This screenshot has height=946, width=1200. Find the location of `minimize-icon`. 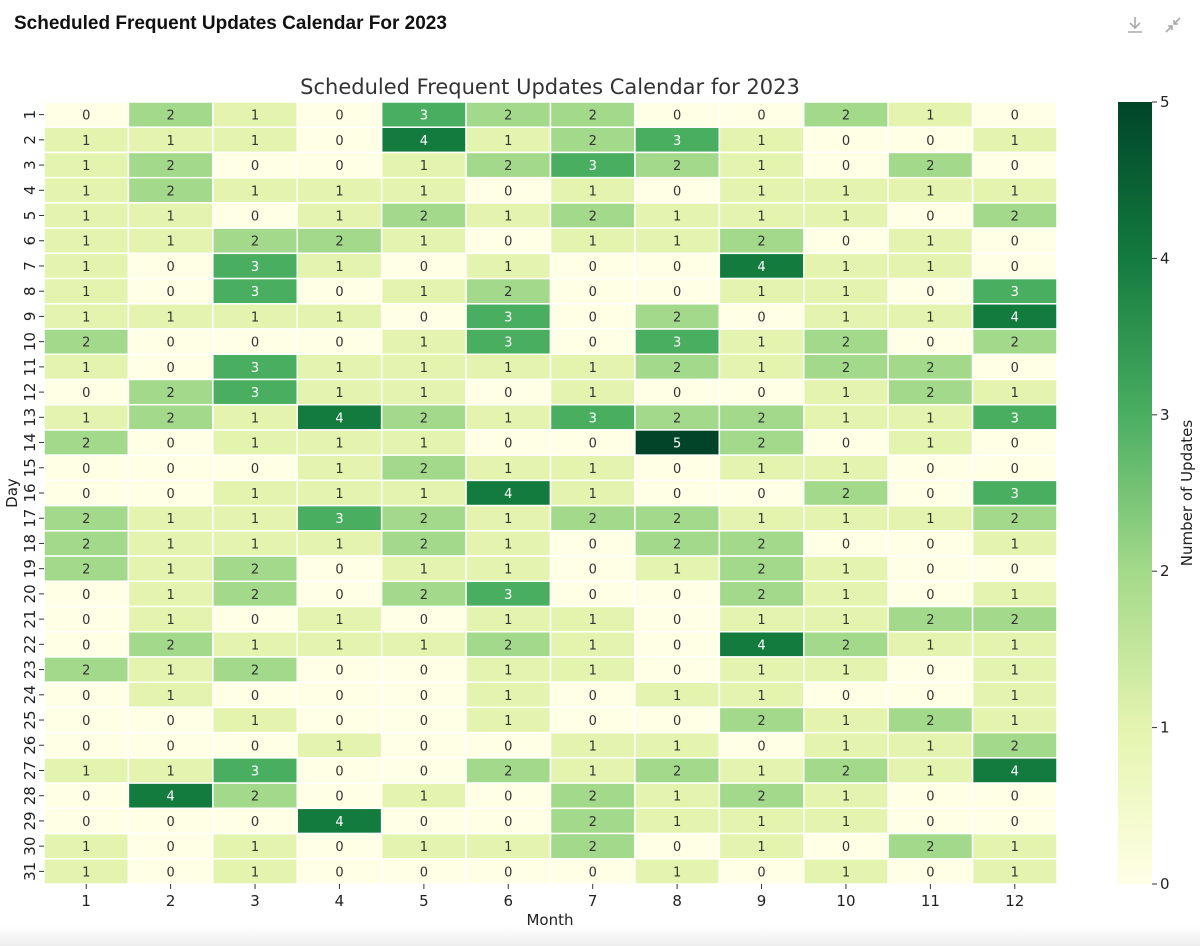

minimize-icon is located at coordinates (1173, 25).